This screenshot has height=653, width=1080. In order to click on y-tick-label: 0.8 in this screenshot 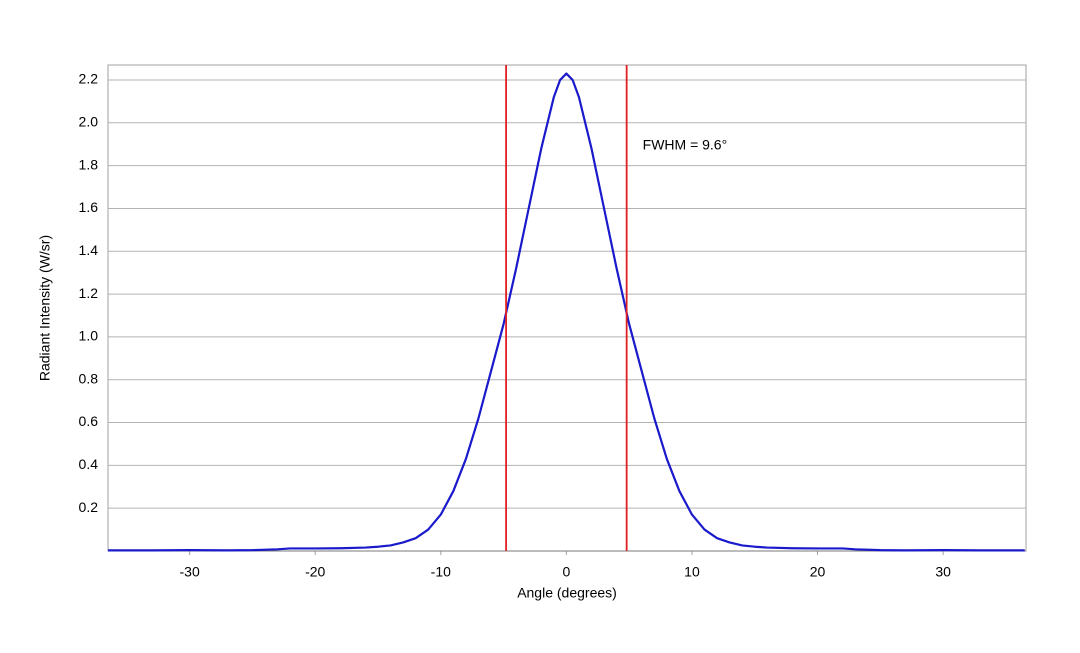, I will do `click(89, 378)`.